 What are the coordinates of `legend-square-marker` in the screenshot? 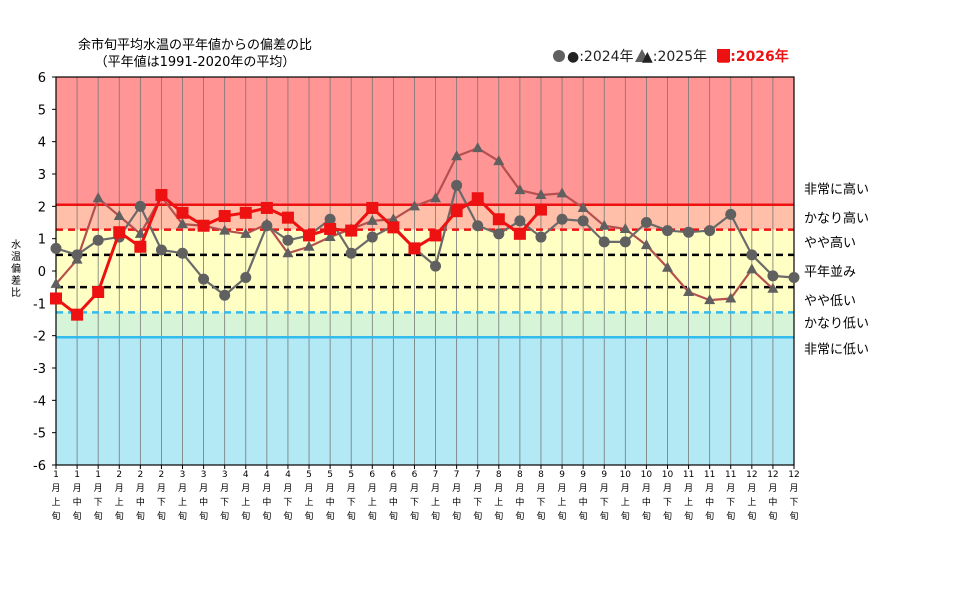 It's located at (723, 55).